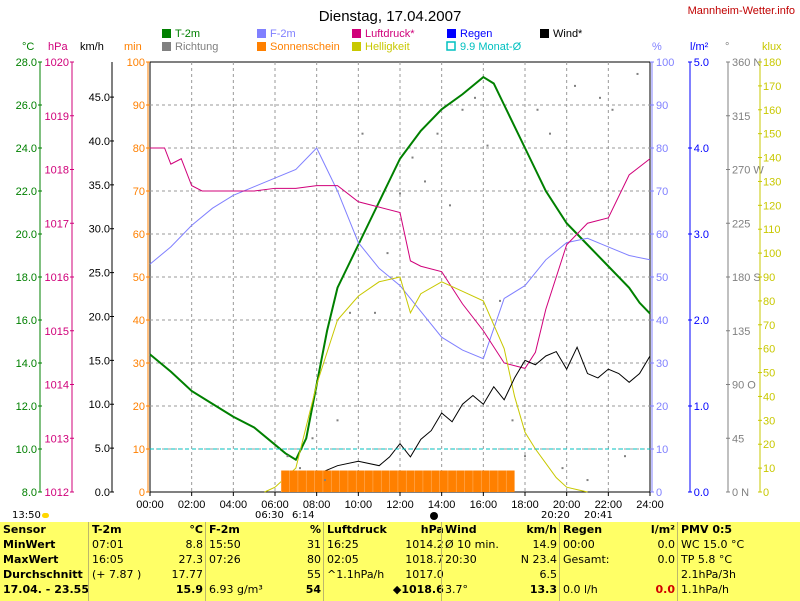 This screenshot has width=800, height=601. Describe the element at coordinates (662, 149) in the screenshot. I see `tick-label: 80` at that location.